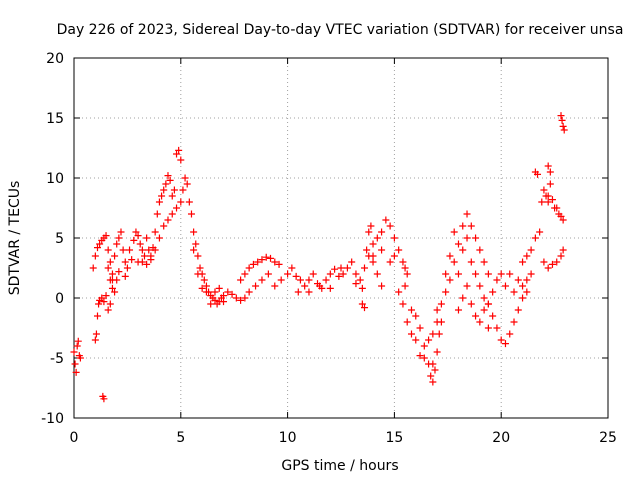 Image resolution: width=640 pixels, height=480 pixels. I want to click on x-tick-label: 25, so click(608, 438).